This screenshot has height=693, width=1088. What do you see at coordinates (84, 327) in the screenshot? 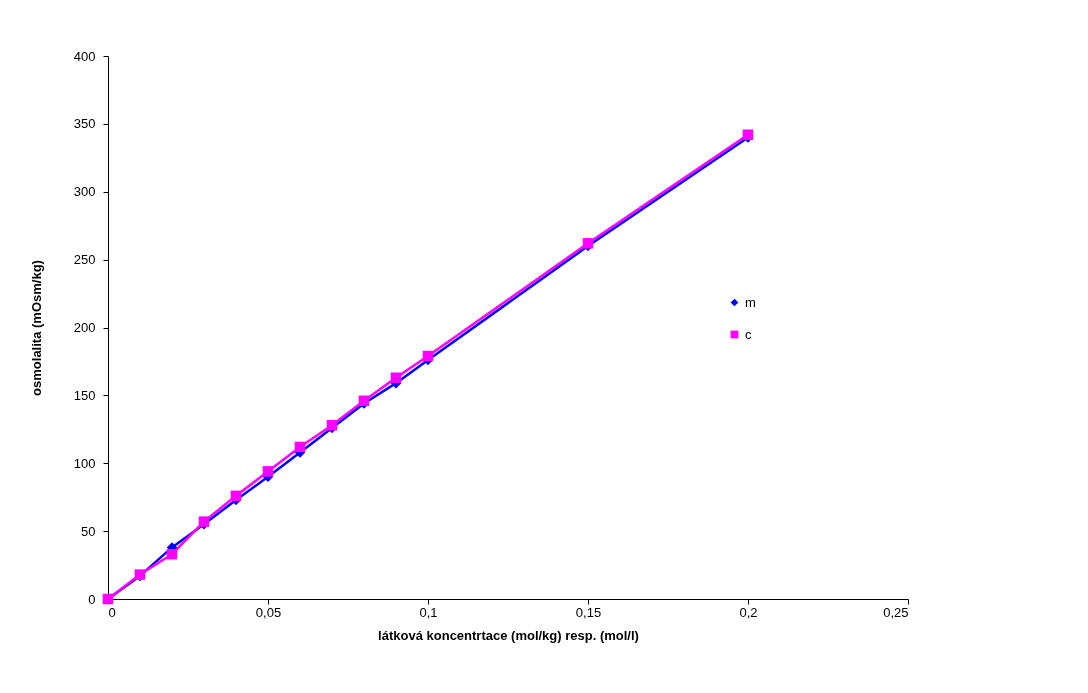
I see `y-tick-label: 200` at bounding box center [84, 327].